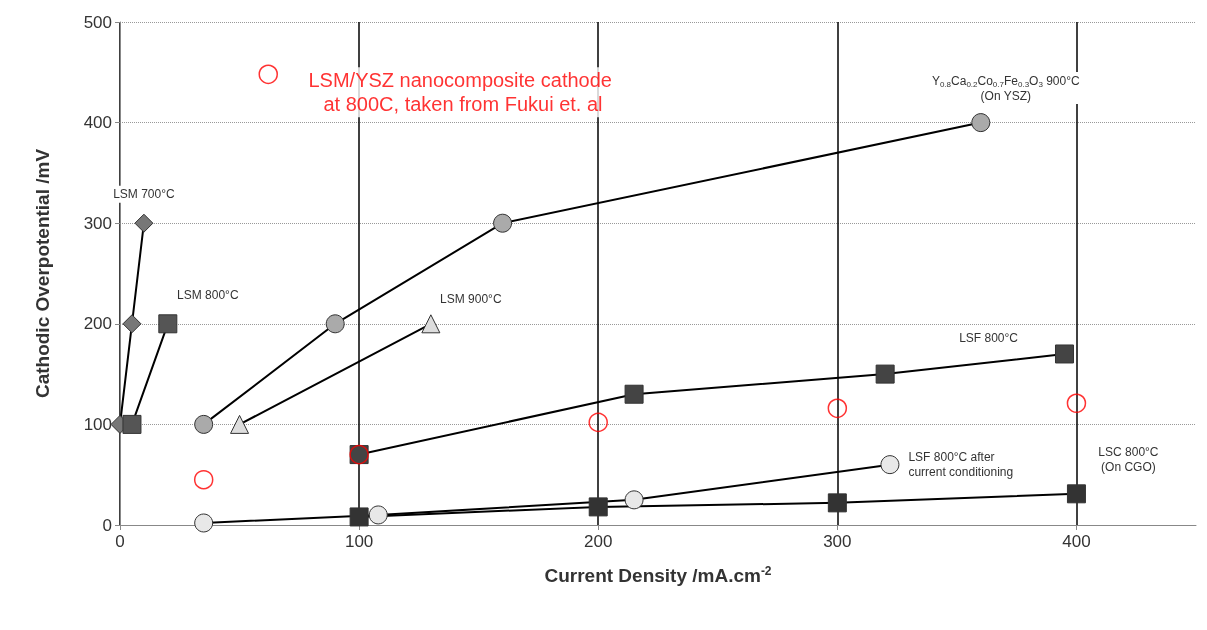 This screenshot has width=1207, height=630. What do you see at coordinates (989, 337) in the screenshot?
I see `series-label: LSF 800°C` at bounding box center [989, 337].